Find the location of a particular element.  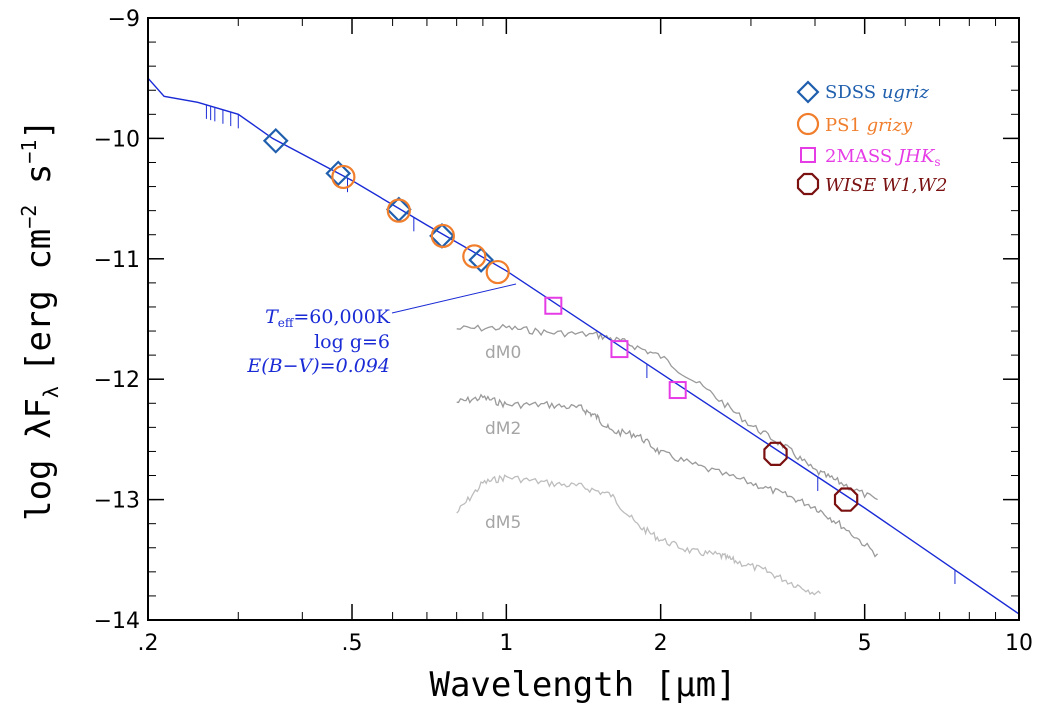

legend-entry-wise: WISE W1,W2 is located at coordinates (871, 184).